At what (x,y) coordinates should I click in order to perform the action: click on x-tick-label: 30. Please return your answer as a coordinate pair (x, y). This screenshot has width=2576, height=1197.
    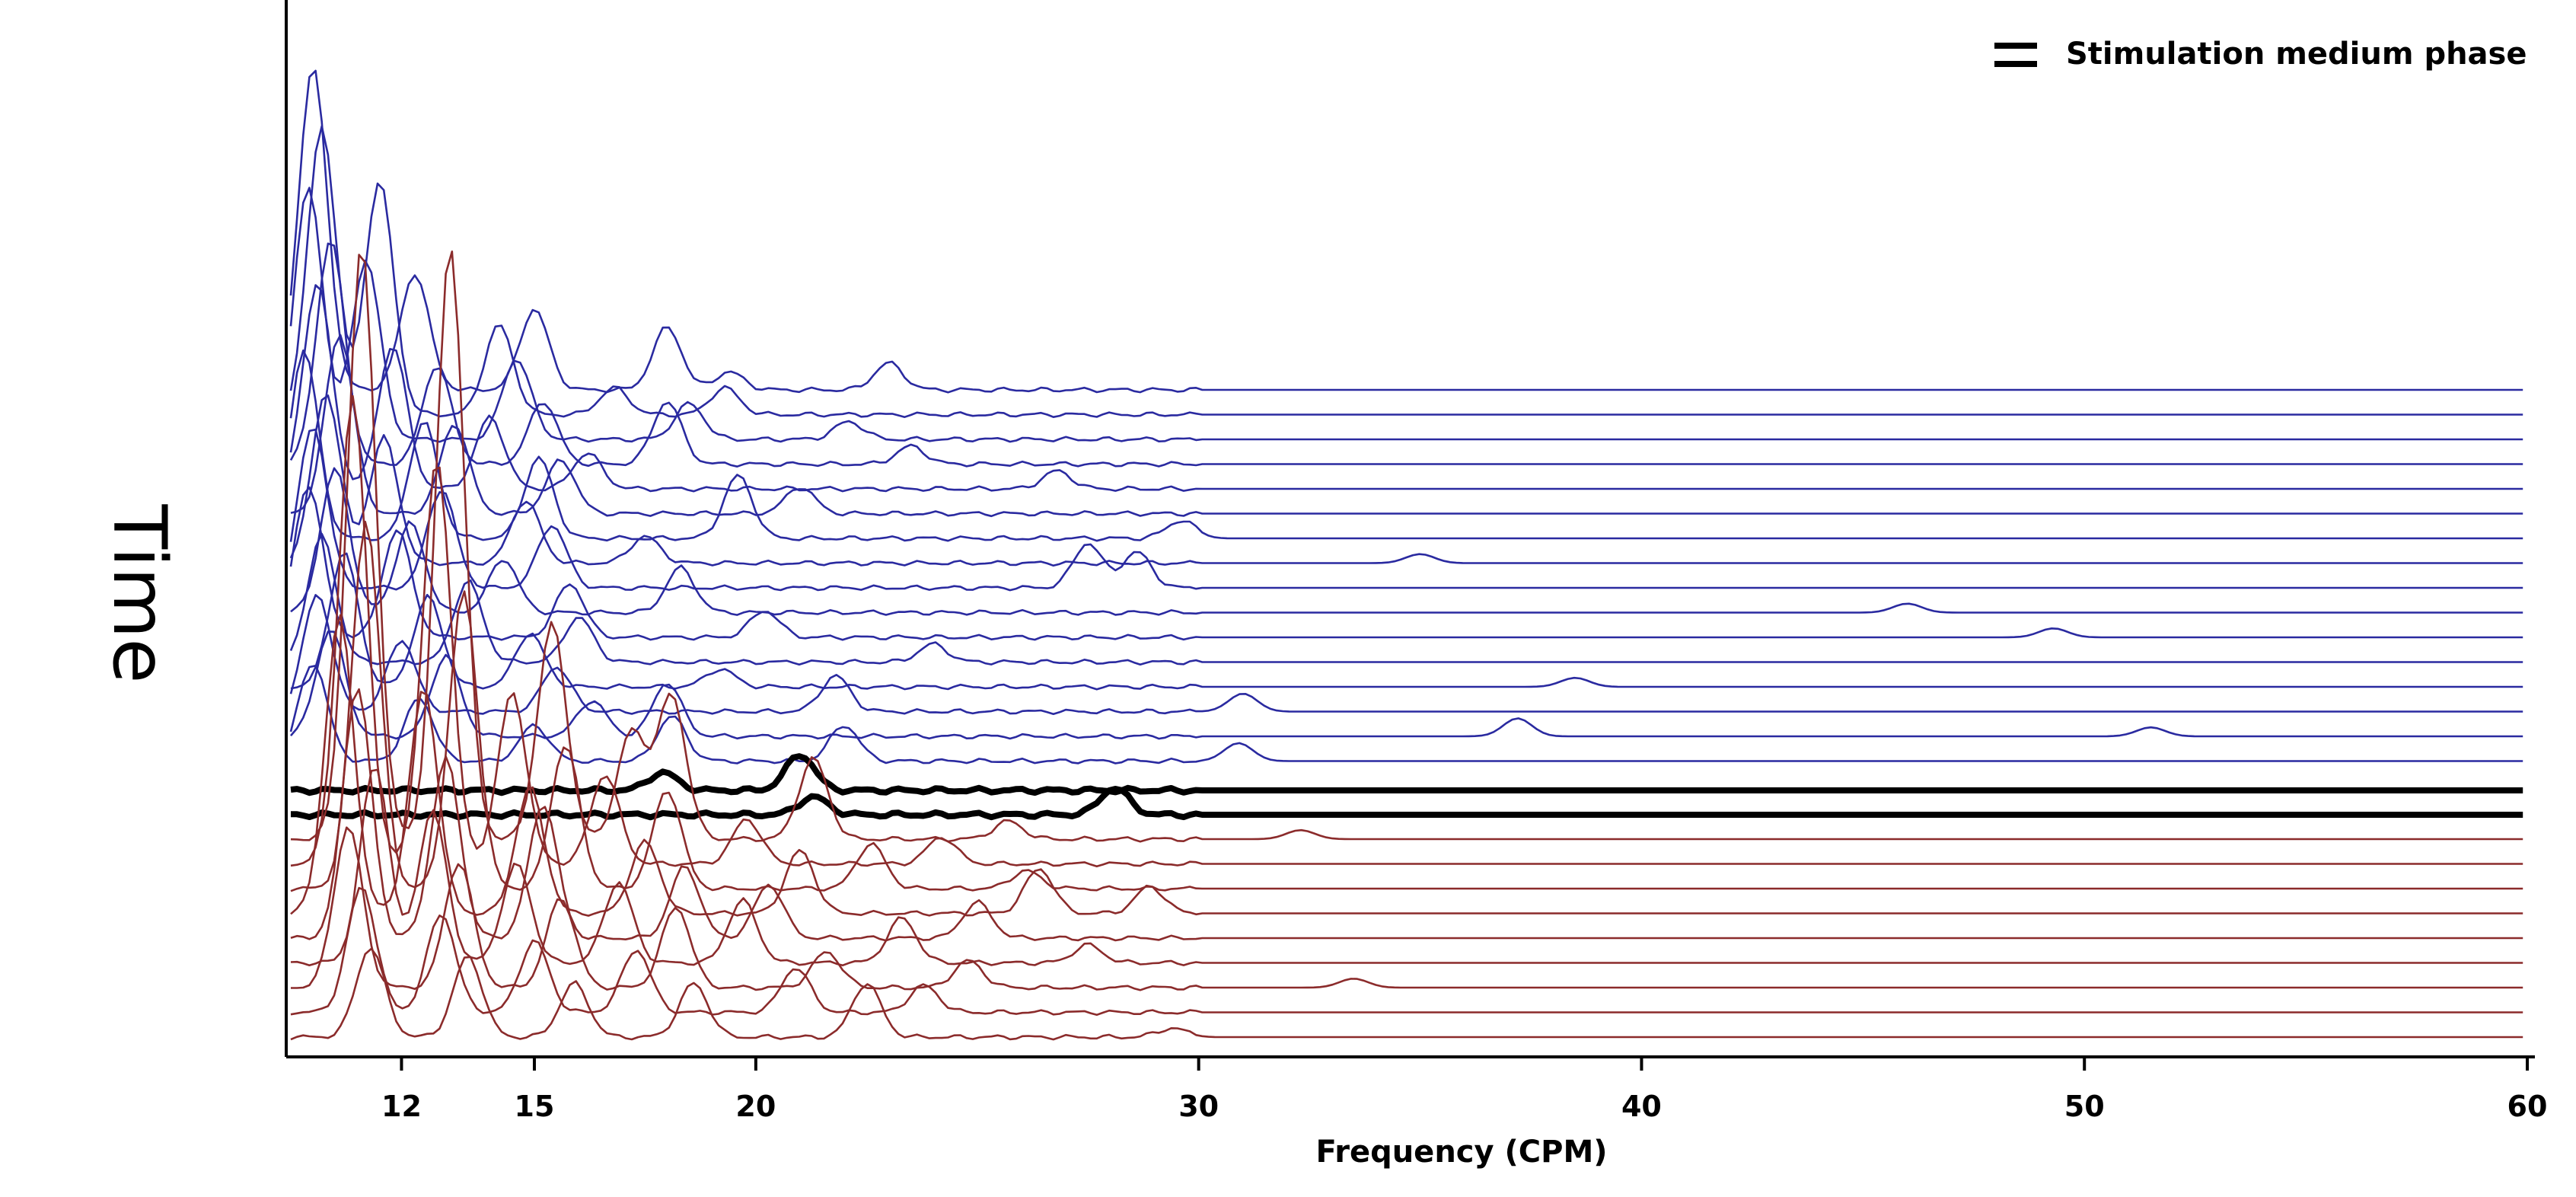
    Looking at the image, I should click on (1198, 1106).